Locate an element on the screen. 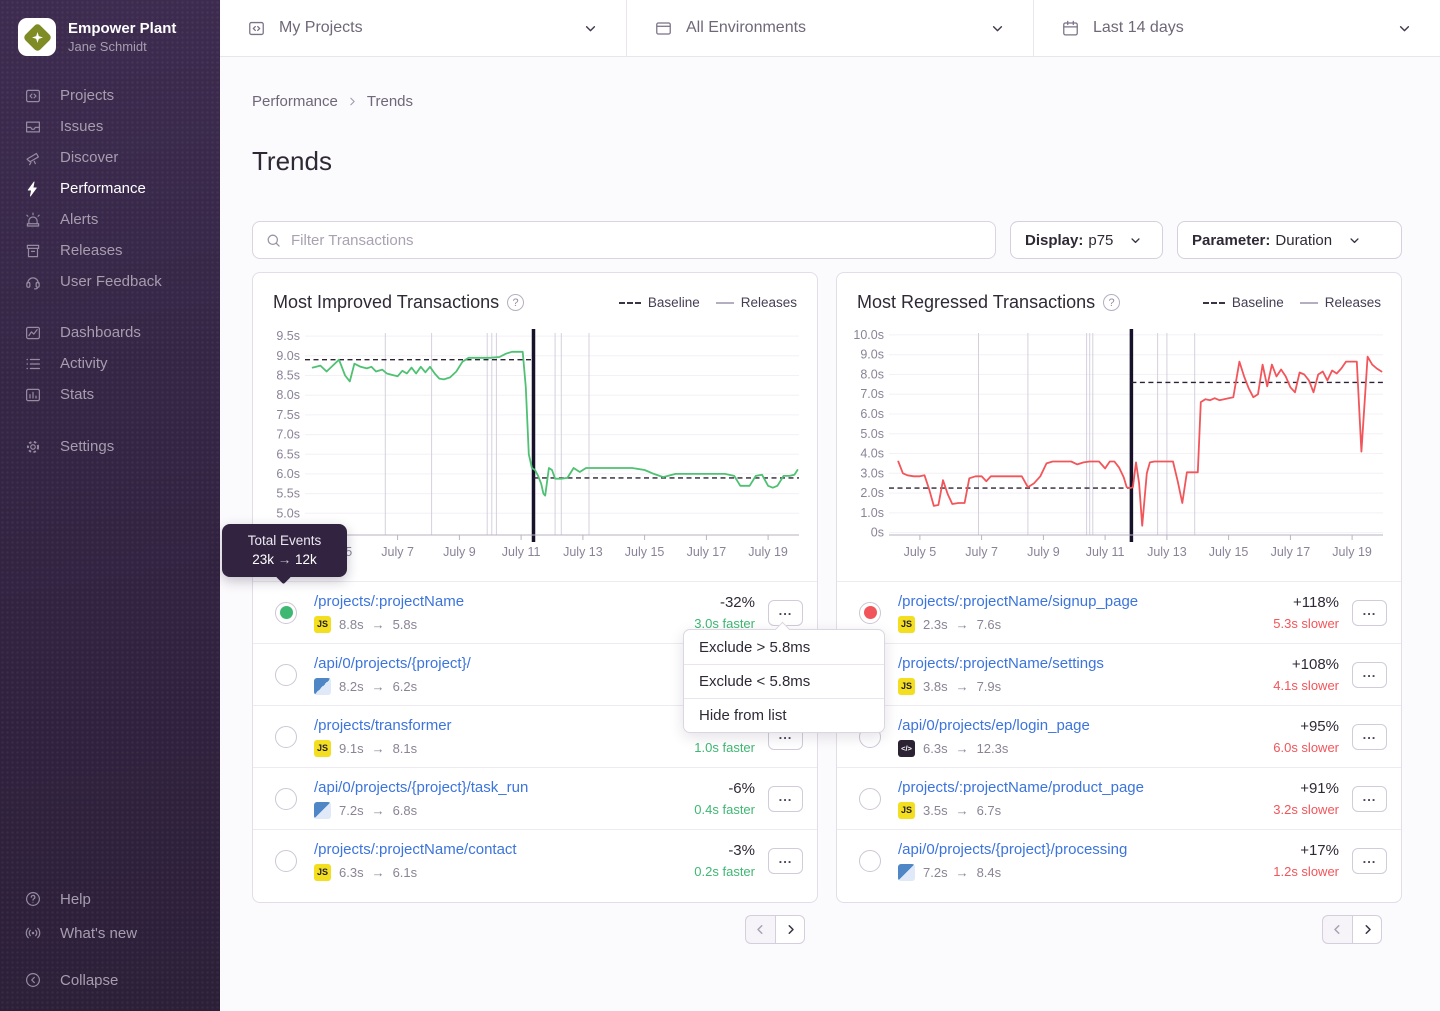 This screenshot has height=1011, width=1440. svg-text: 6.5s is located at coordinates (288, 454).